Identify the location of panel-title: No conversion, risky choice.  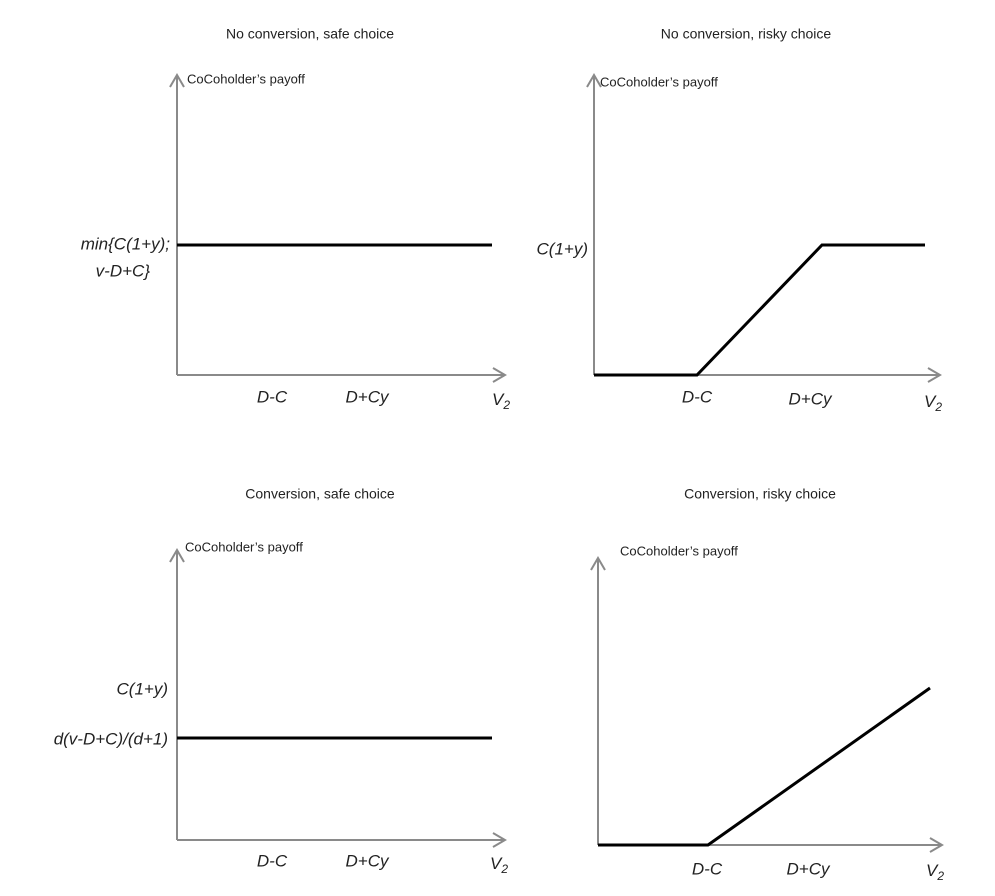
(746, 34).